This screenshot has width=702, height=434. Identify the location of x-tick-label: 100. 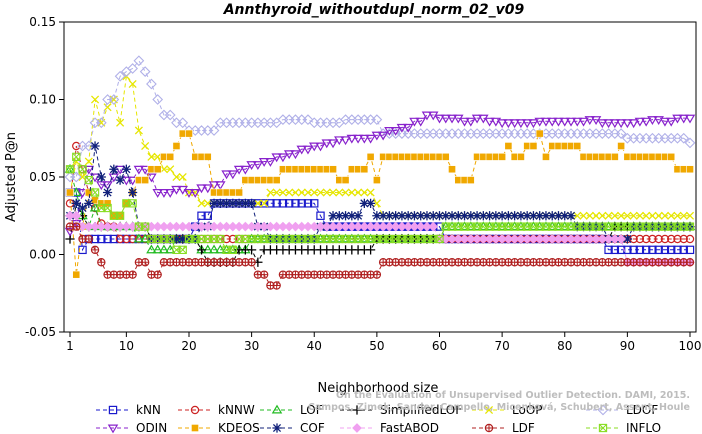
(690, 346).